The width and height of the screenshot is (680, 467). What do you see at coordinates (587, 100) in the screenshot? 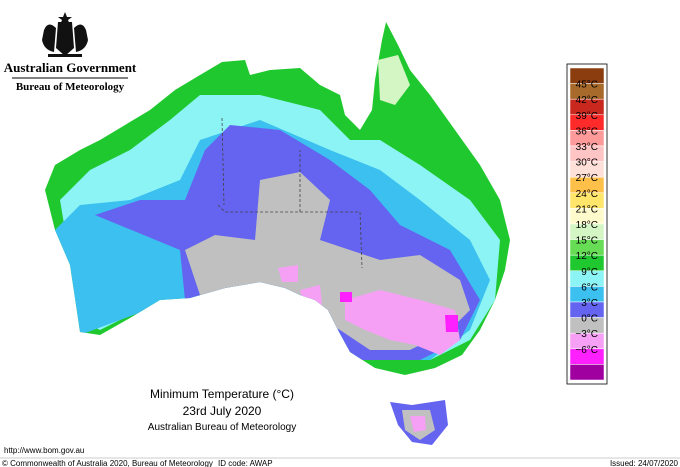
I see `legend-label: 42°C` at bounding box center [587, 100].